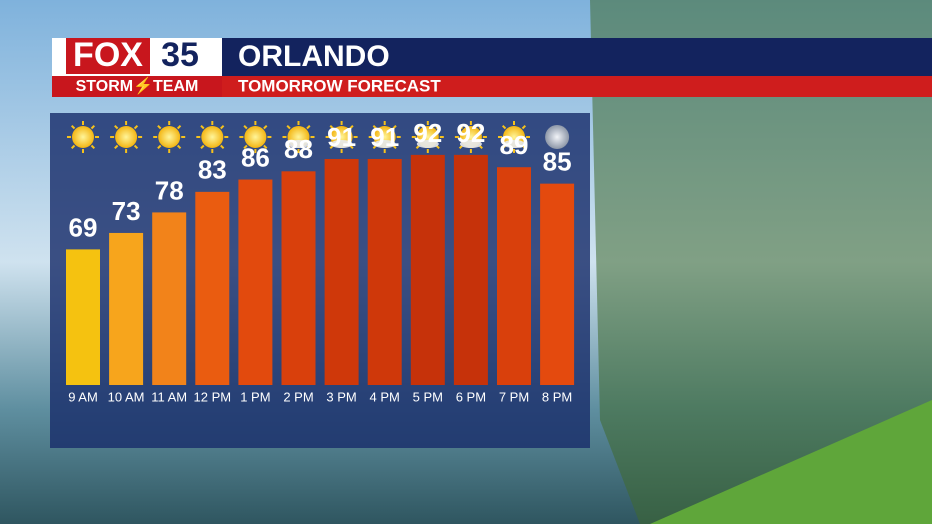  I want to click on value-label: 86, so click(255, 157).